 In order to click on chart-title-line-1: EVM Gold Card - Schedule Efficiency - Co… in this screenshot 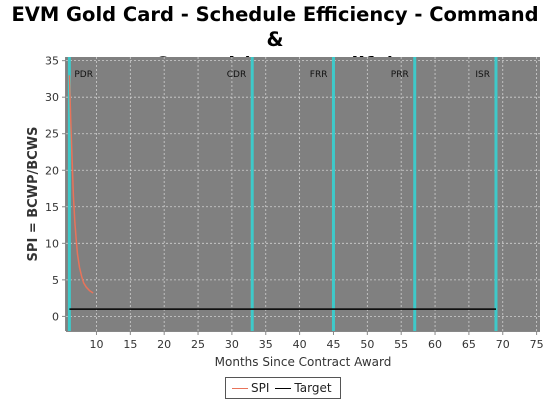, I will do `click(275, 27)`.